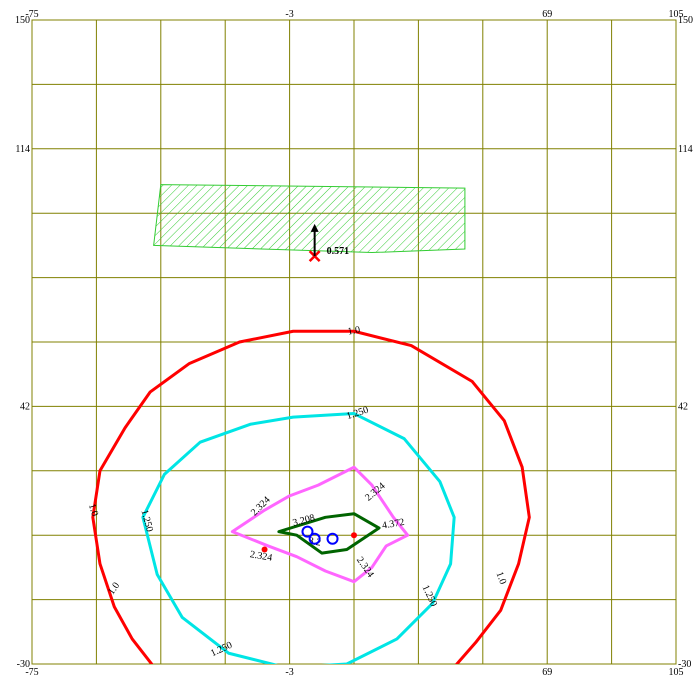 This screenshot has height=680, width=699. What do you see at coordinates (289, 14) in the screenshot?
I see `x-tick-label-top: -3` at bounding box center [289, 14].